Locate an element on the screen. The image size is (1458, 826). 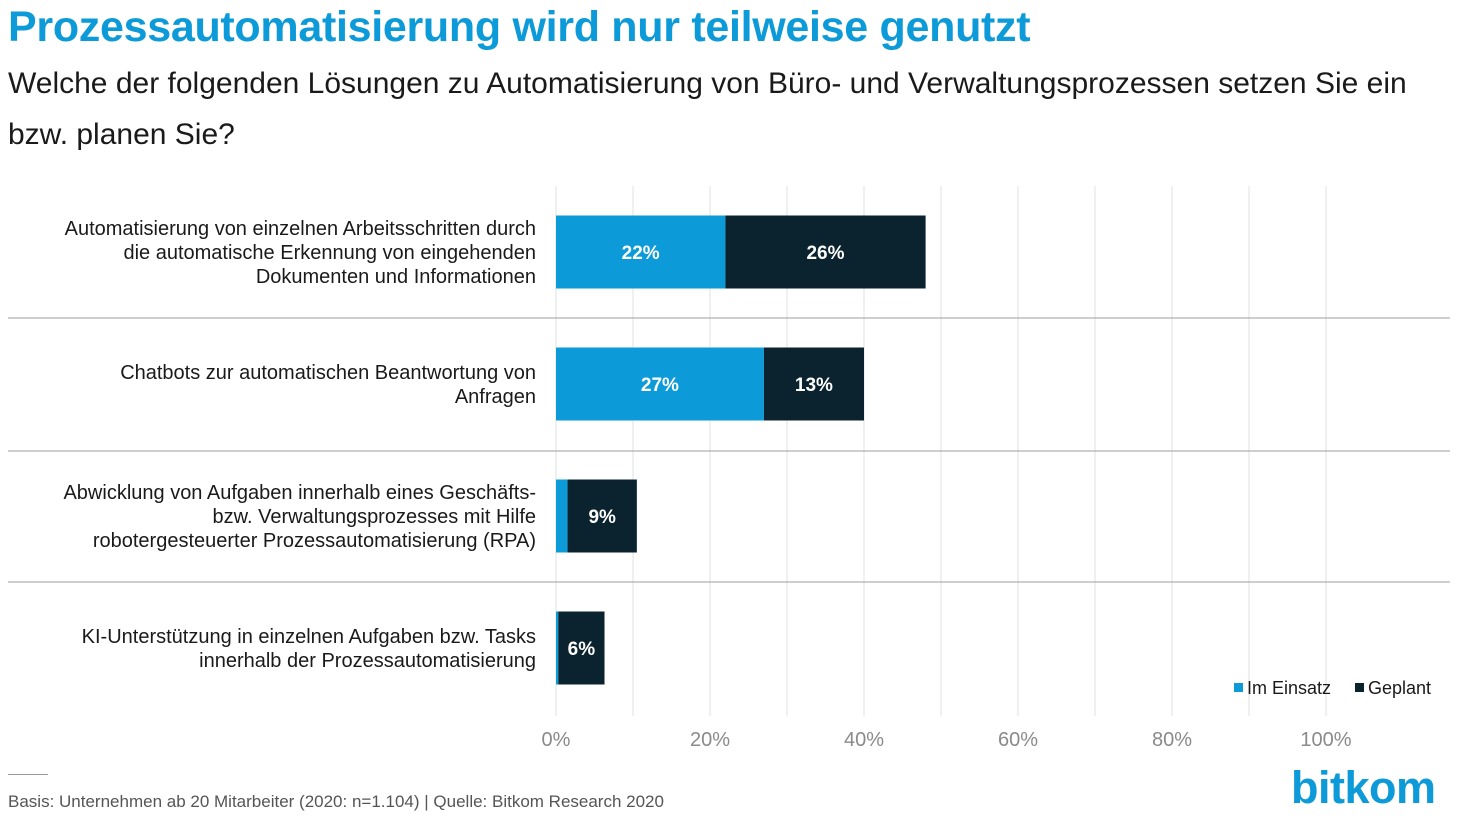
category-label: bzw. Verwaltungsprozesses mit Hilfe is located at coordinates (374, 517).